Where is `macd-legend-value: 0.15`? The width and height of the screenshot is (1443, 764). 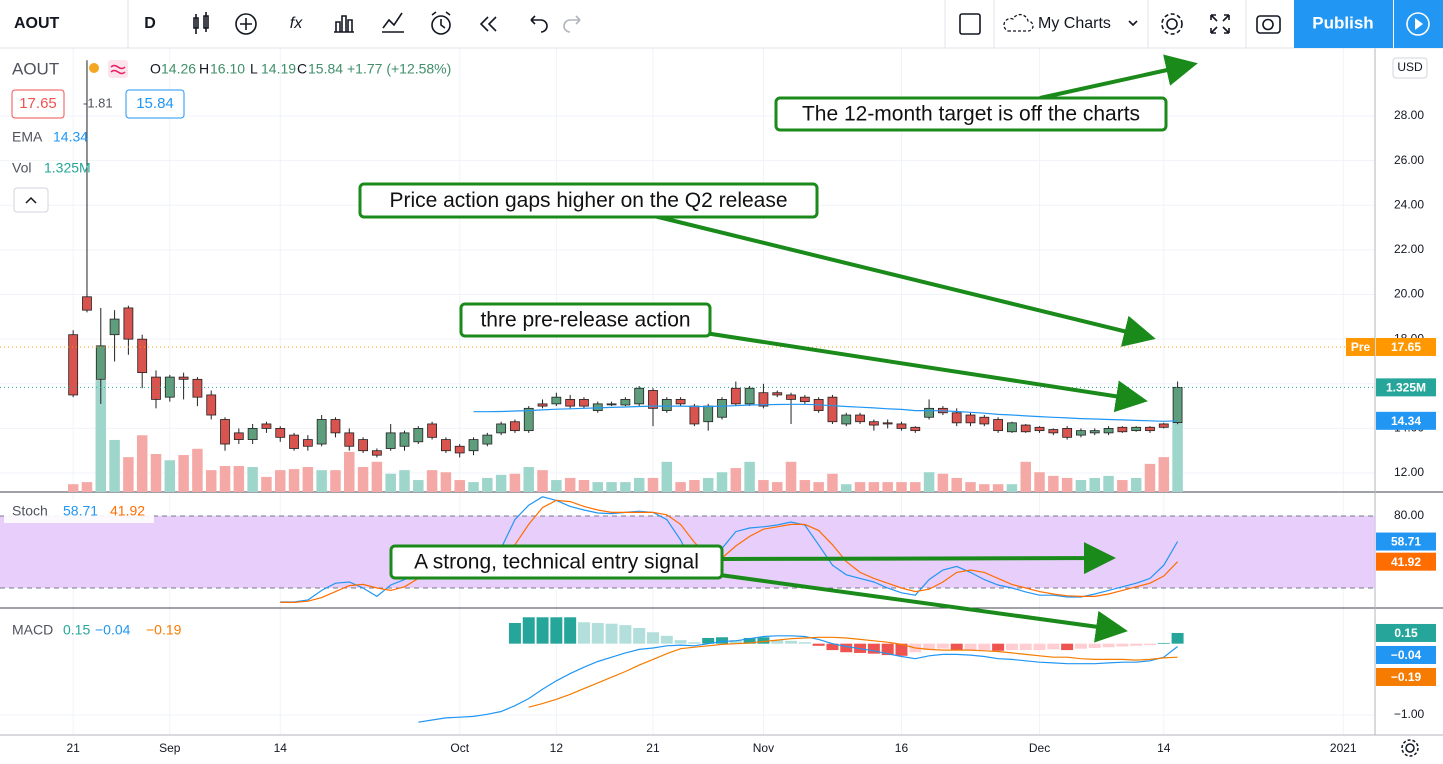
macd-legend-value: 0.15 is located at coordinates (76, 630).